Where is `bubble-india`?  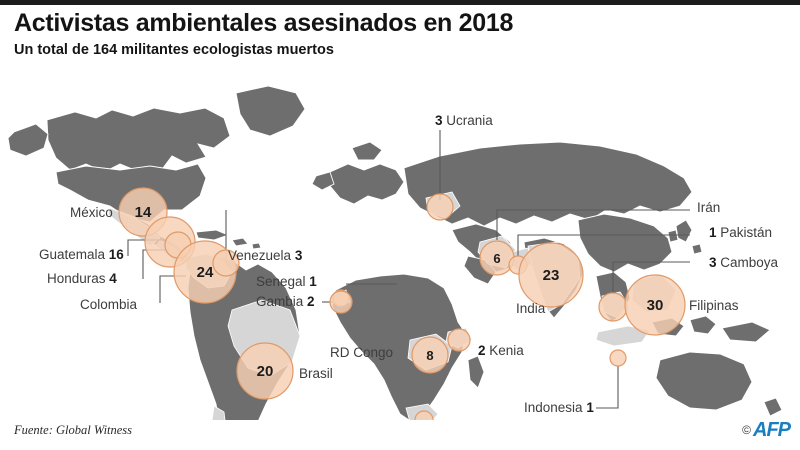
bubble-india is located at coordinates (551, 275).